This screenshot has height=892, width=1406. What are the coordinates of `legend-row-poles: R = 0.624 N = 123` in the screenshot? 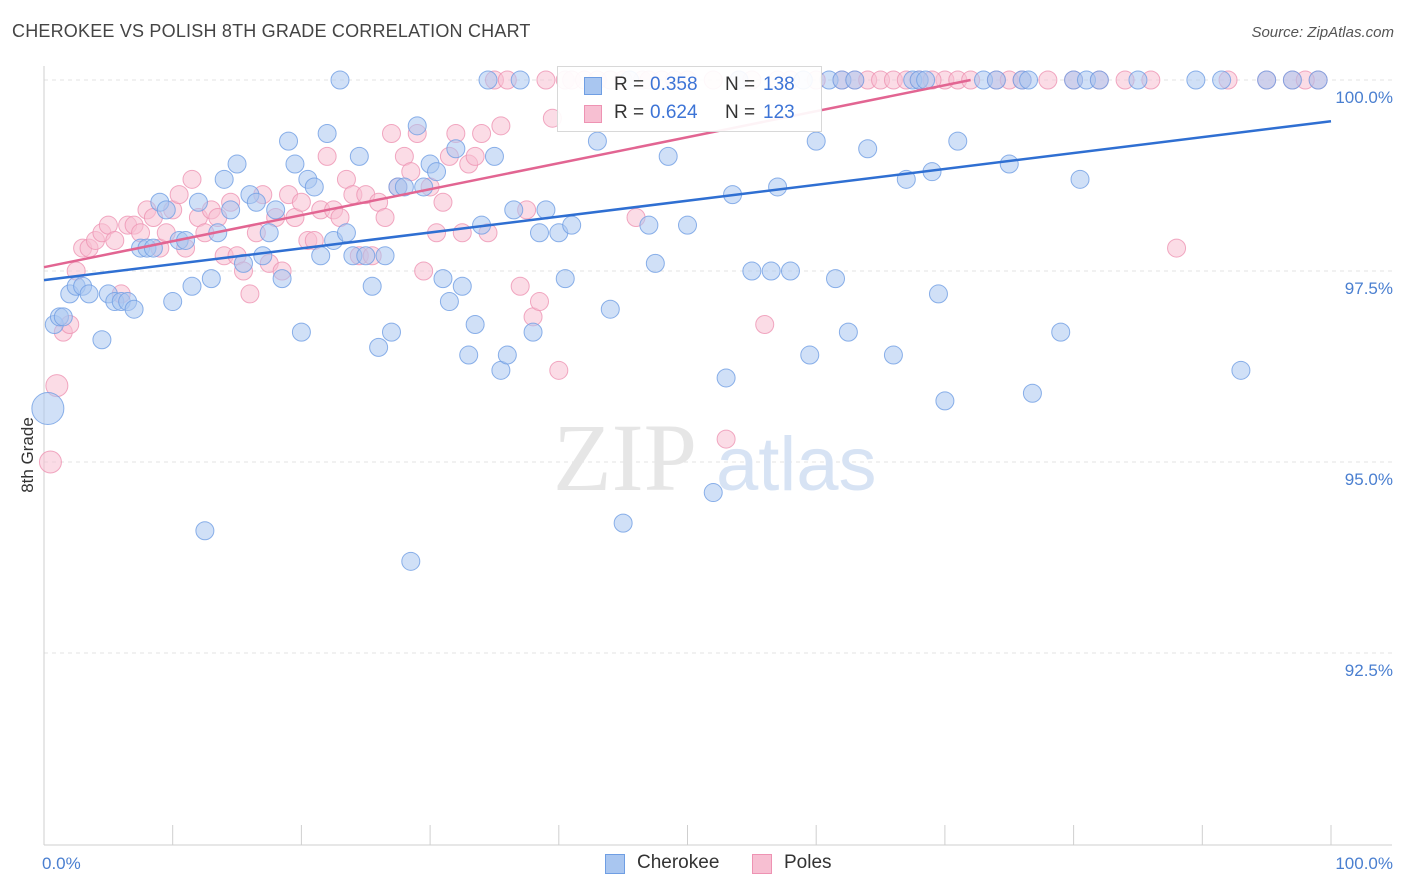 It's located at (689, 115).